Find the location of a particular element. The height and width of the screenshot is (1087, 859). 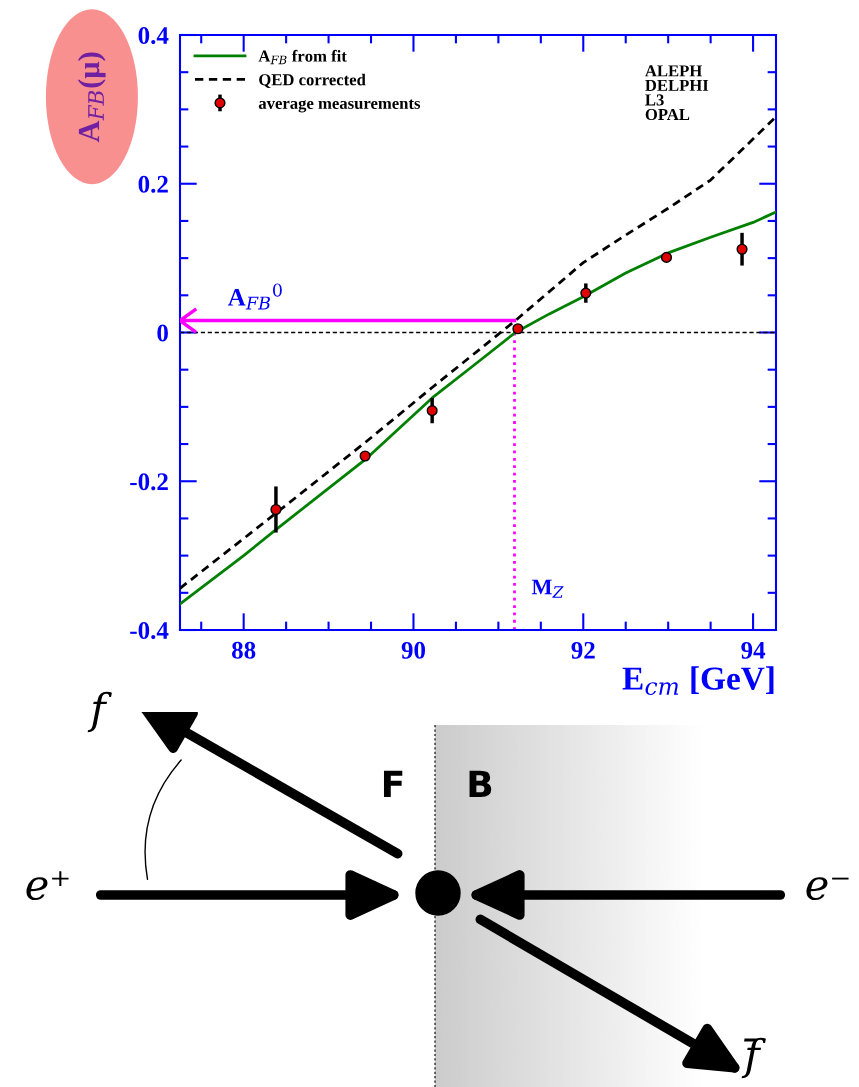

text: F is located at coordinates (393, 783).